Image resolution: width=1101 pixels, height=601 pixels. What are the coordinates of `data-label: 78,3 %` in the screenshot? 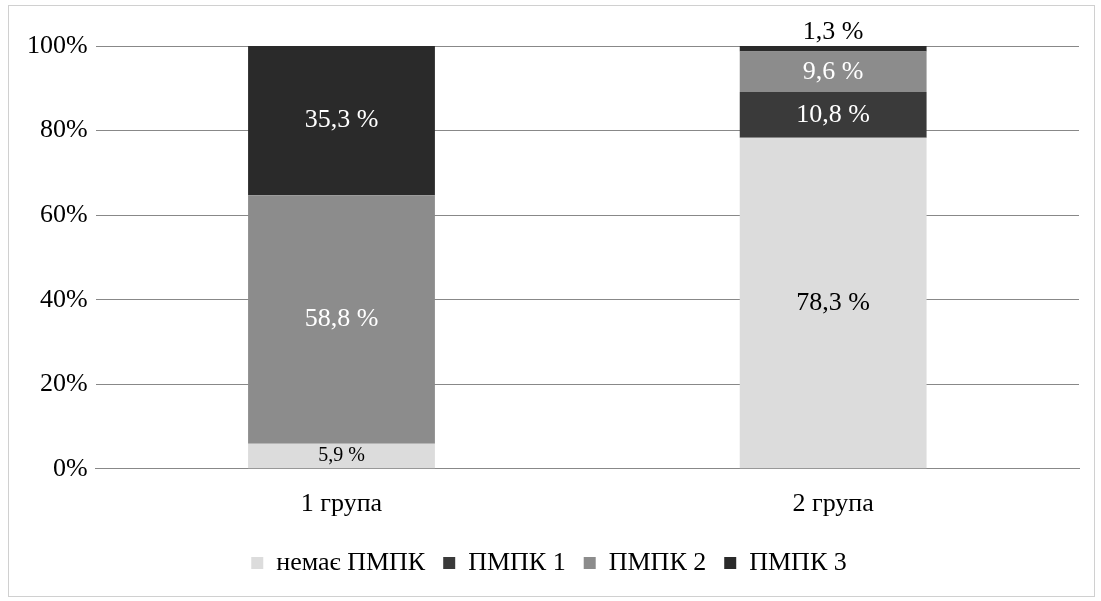 It's located at (833, 301).